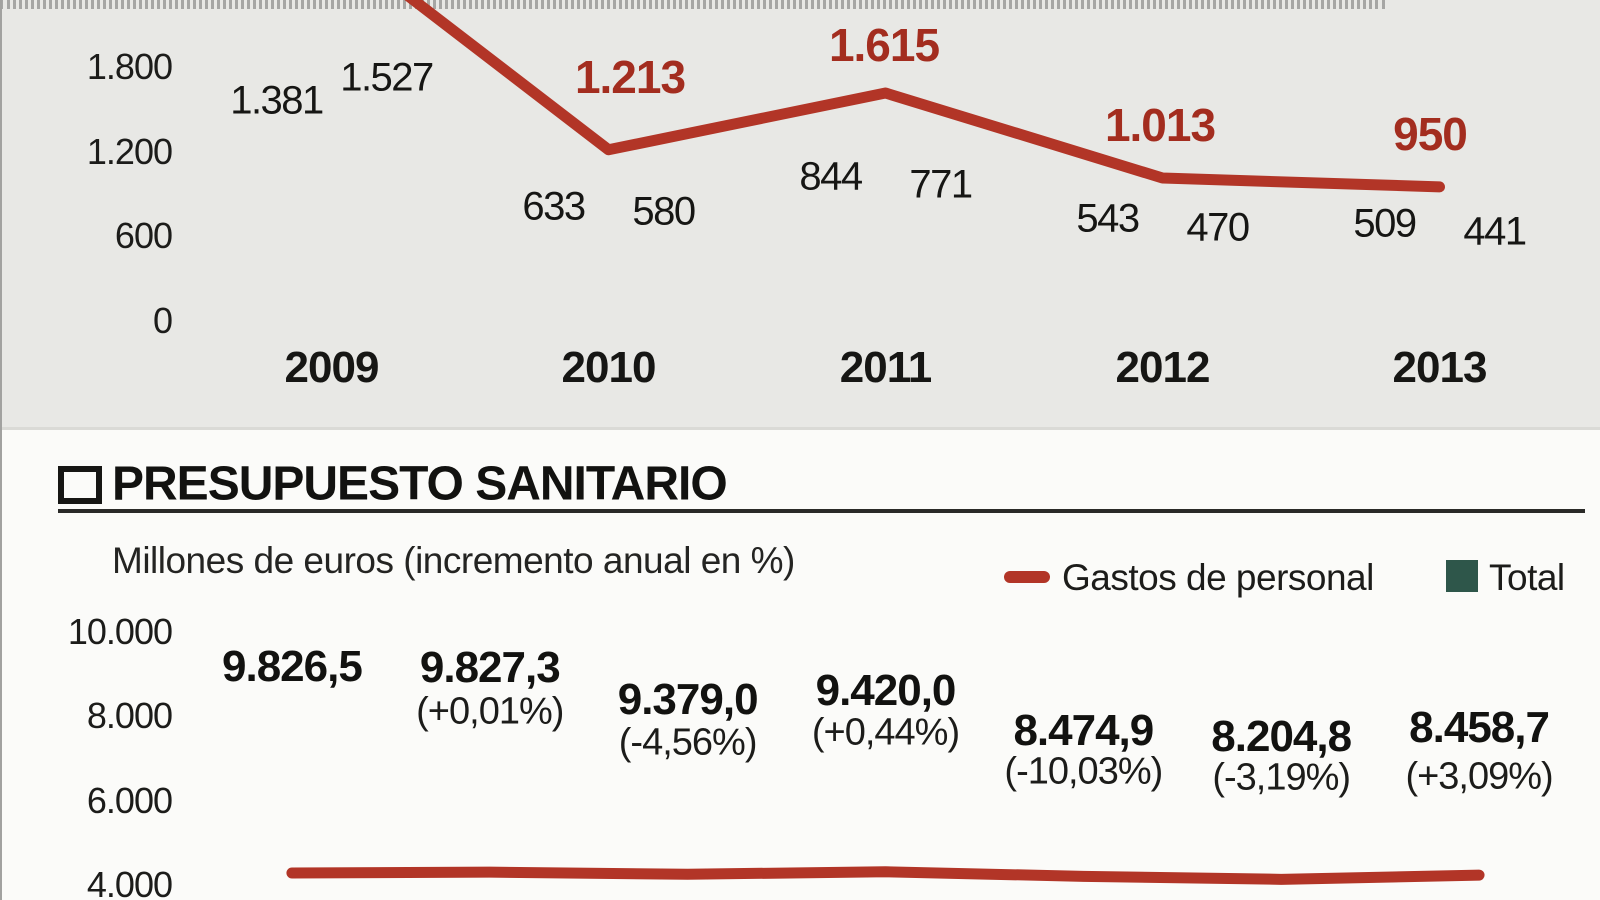 This screenshot has height=900, width=1600. I want to click on bar-pct-label: (-4,56%), so click(688, 742).